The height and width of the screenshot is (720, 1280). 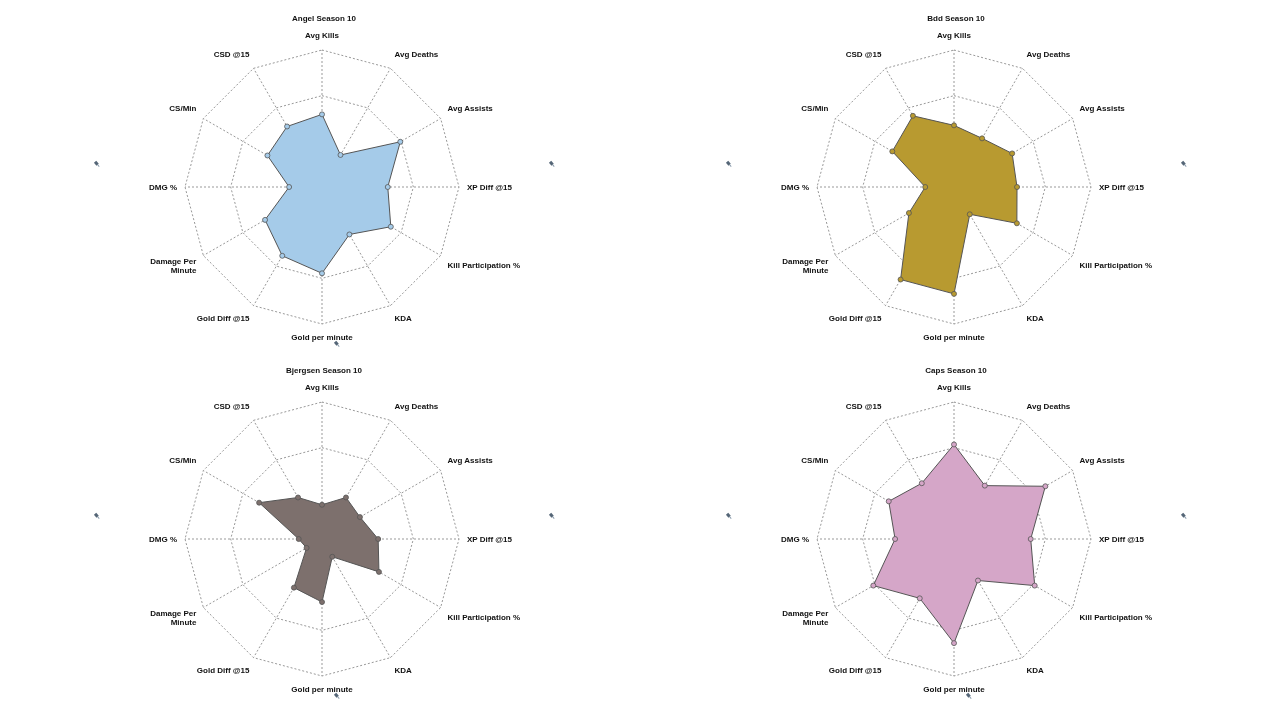 I want to click on chart-title: Angel Season 10, so click(x=324, y=18).